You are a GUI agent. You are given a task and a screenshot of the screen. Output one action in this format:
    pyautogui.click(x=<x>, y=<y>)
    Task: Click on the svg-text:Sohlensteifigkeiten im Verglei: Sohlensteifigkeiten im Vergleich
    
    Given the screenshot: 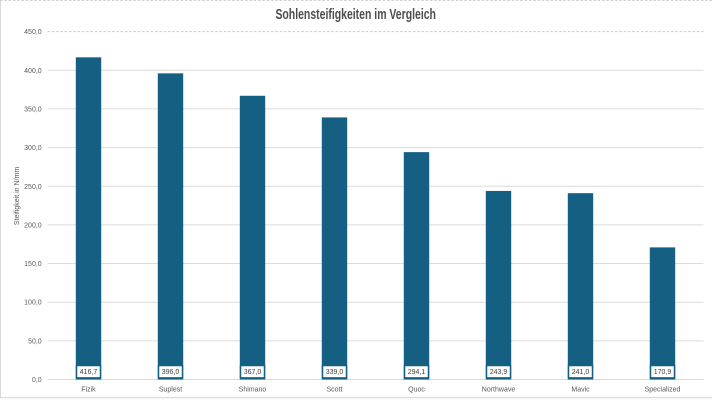 What is the action you would take?
    pyautogui.click(x=355, y=14)
    